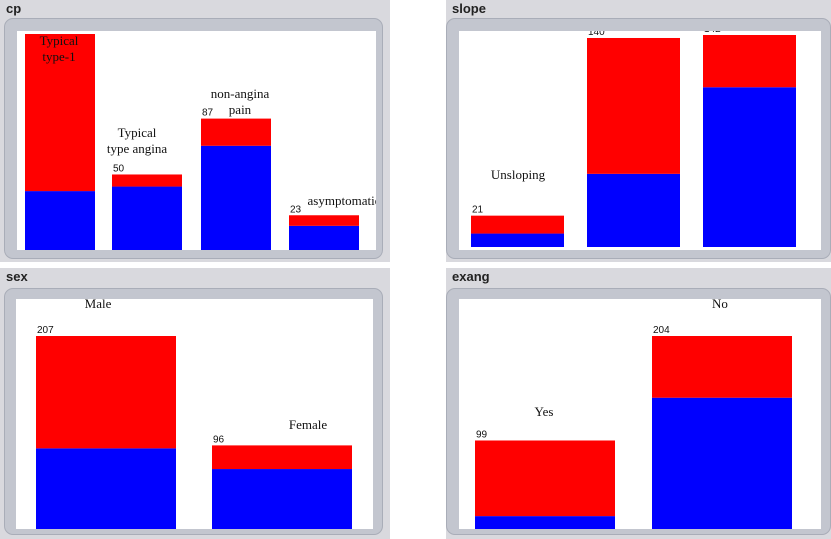 The height and width of the screenshot is (539, 831). Describe the element at coordinates (469, 8) in the screenshot. I see `slope-panel-title: slope` at that location.